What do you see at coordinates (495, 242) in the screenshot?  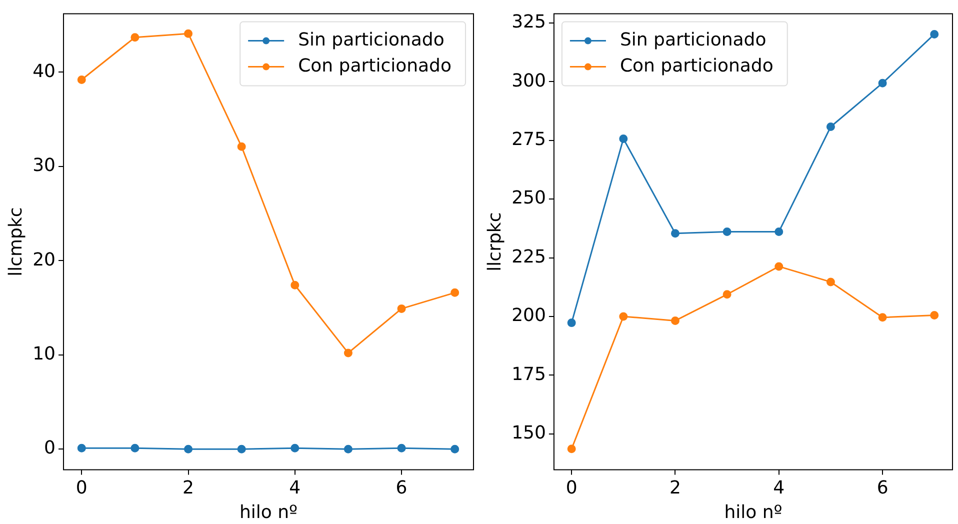 I see `y-axis-title: llcrpkc` at bounding box center [495, 242].